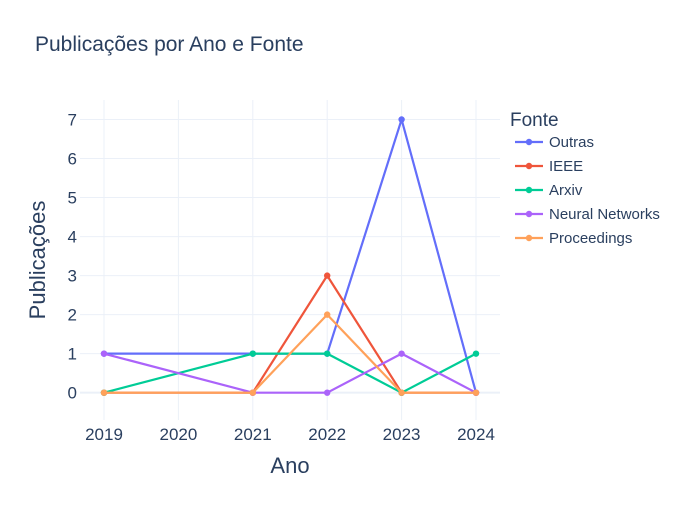 The height and width of the screenshot is (505, 700). I want to click on y-tick-label: 1, so click(72, 354).